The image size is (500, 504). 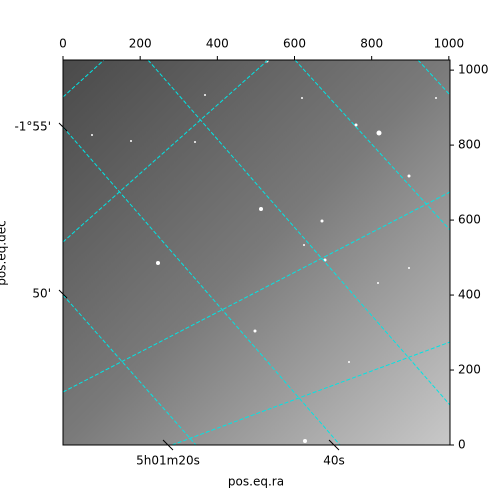 I want to click on x-tick-label: 0, so click(x=63, y=44).